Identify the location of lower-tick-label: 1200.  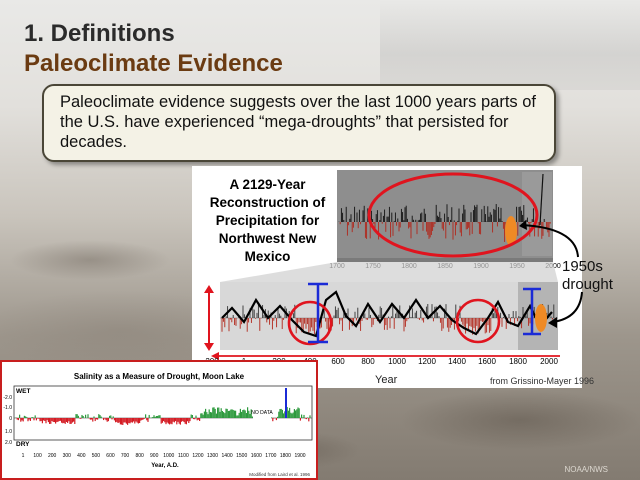
(427, 361).